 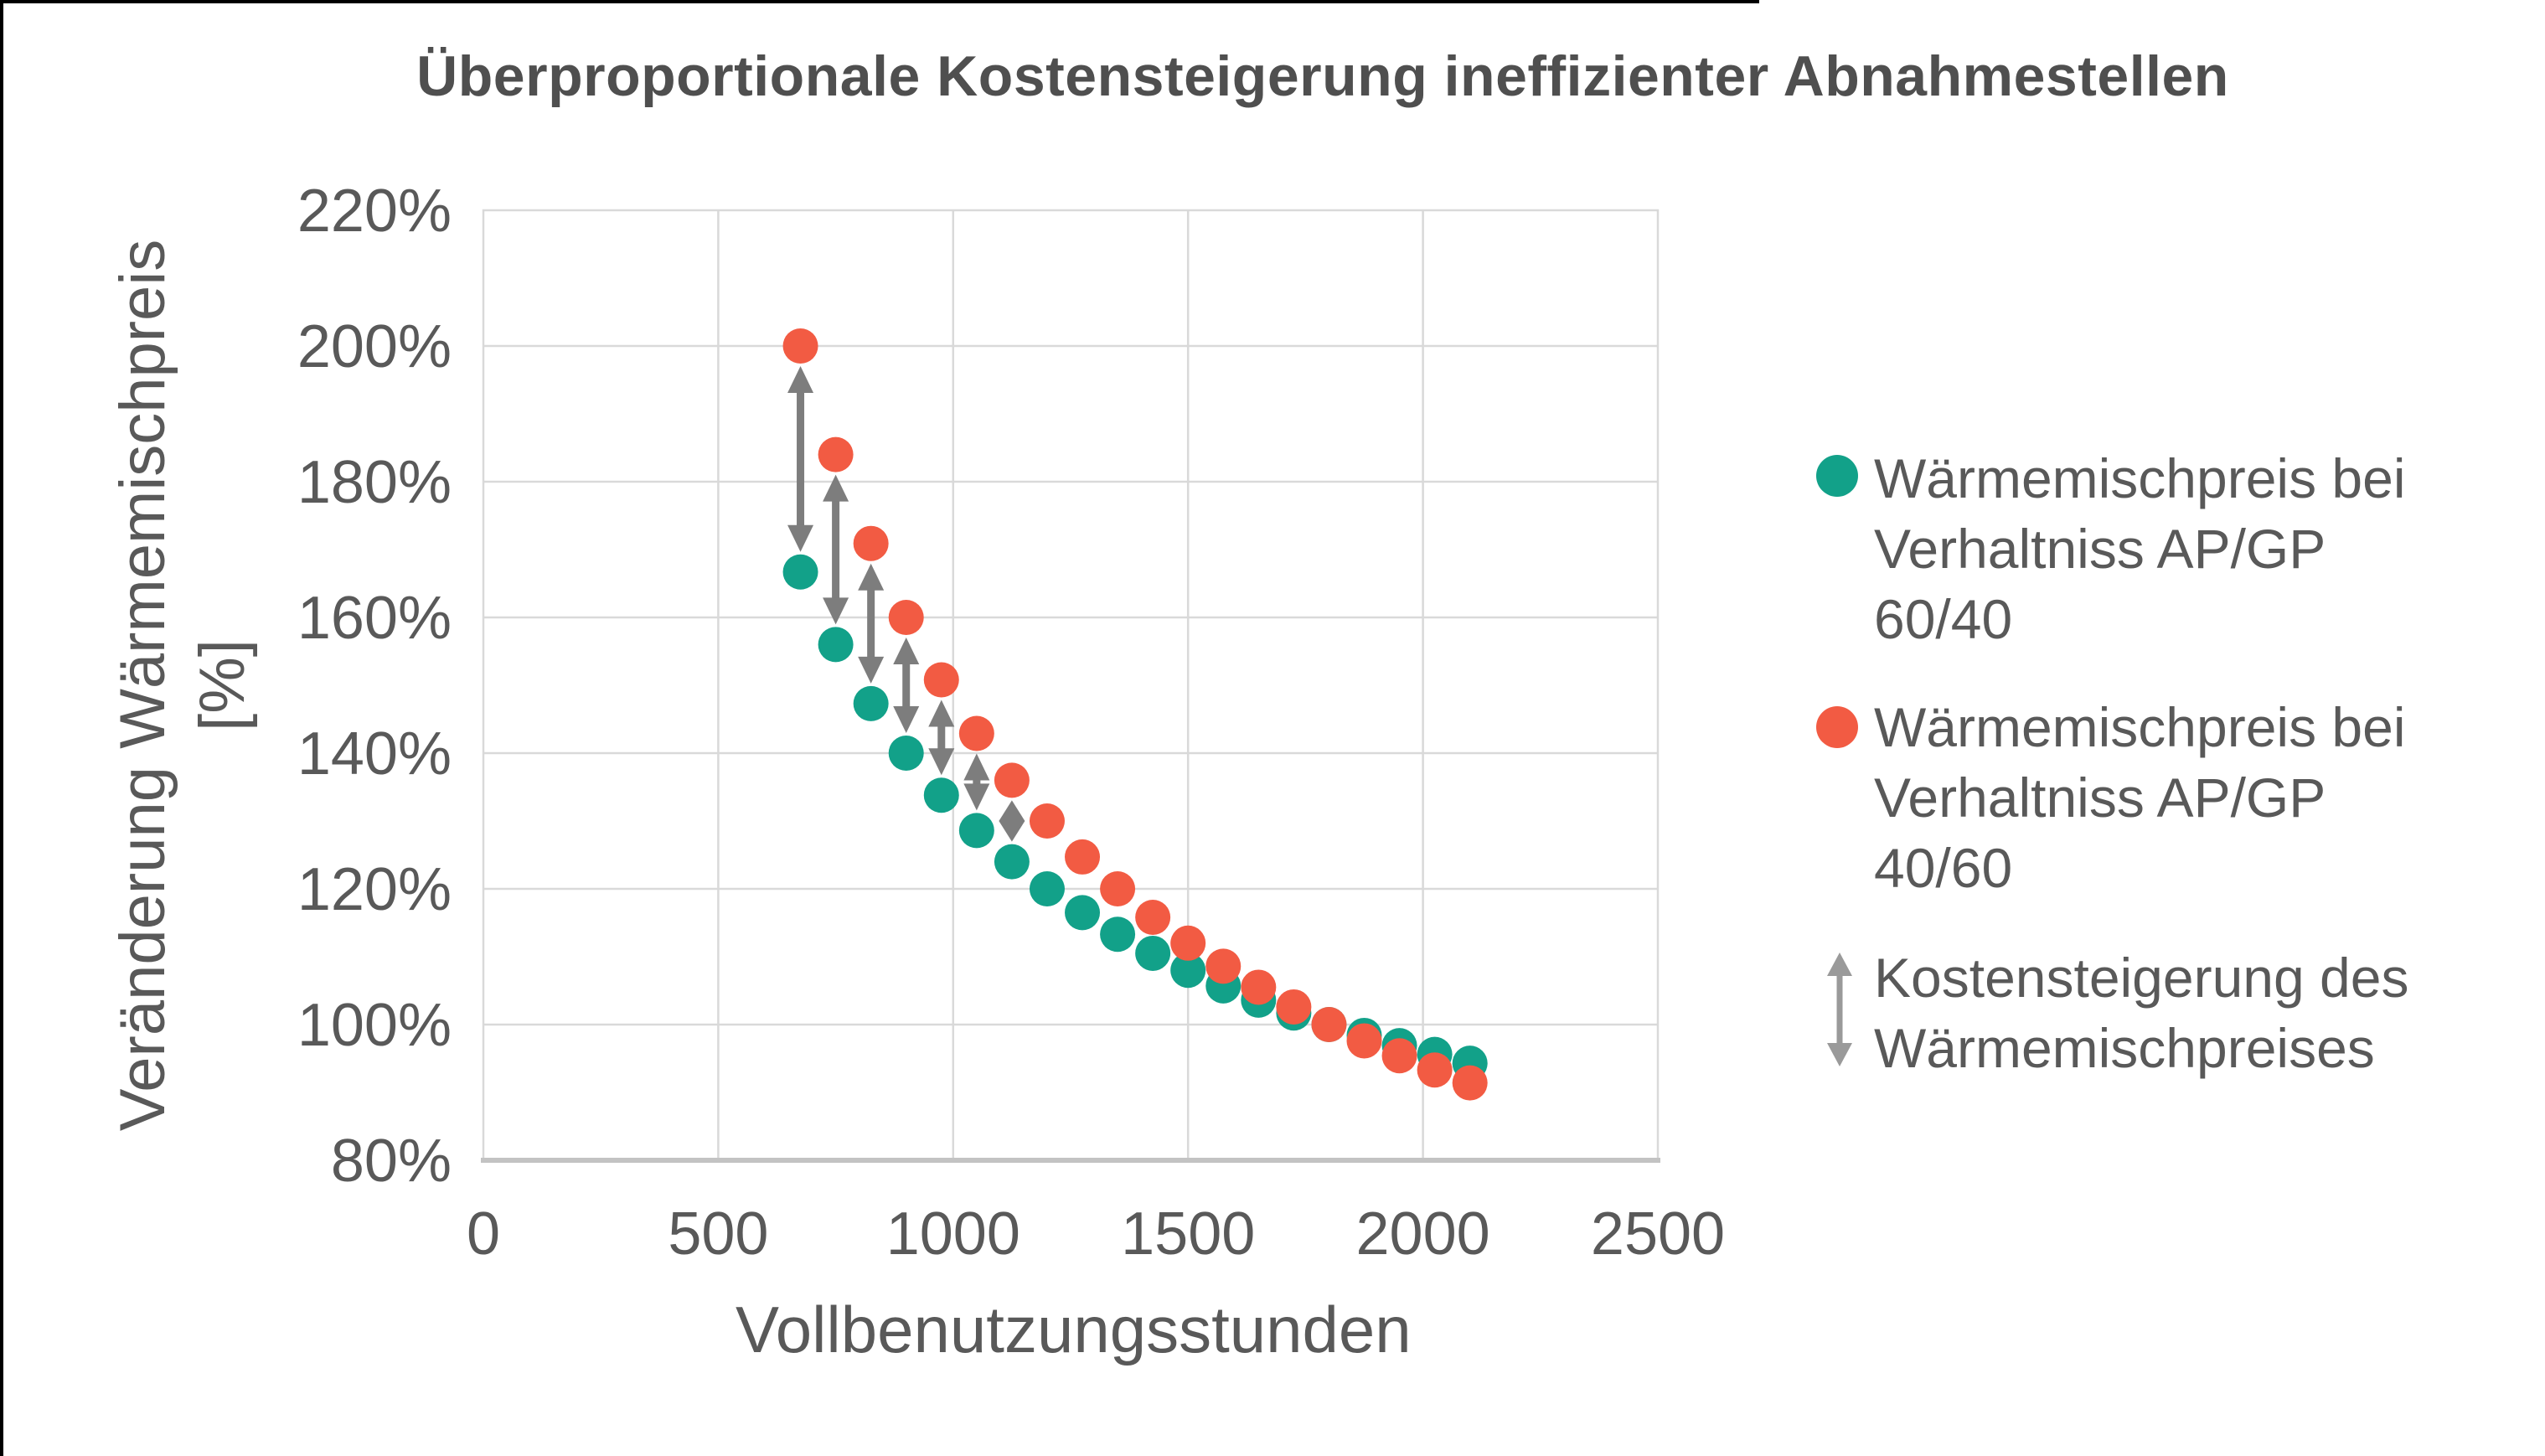 What do you see at coordinates (374, 483) in the screenshot?
I see `y-tick-label: 180%` at bounding box center [374, 483].